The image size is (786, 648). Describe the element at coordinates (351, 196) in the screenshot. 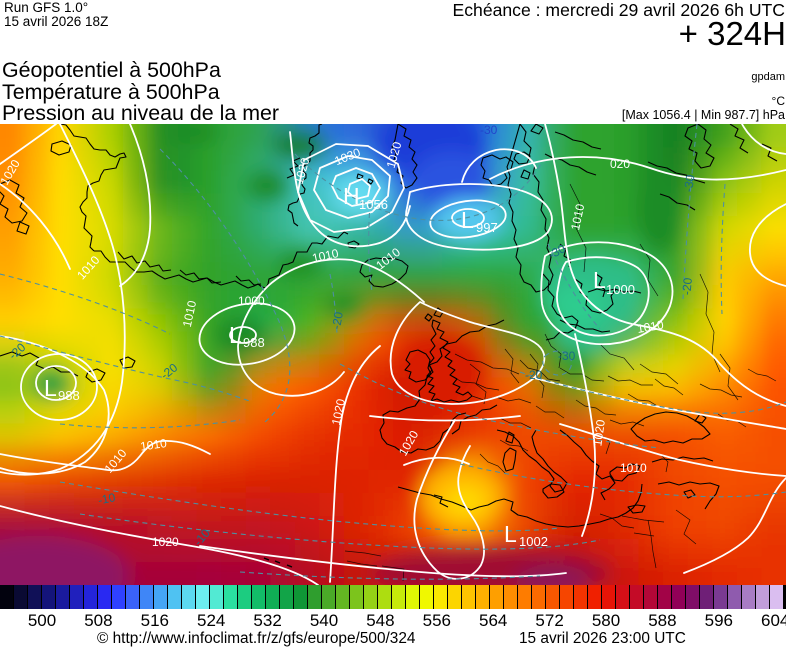

I see `svg-text: H` at that location.